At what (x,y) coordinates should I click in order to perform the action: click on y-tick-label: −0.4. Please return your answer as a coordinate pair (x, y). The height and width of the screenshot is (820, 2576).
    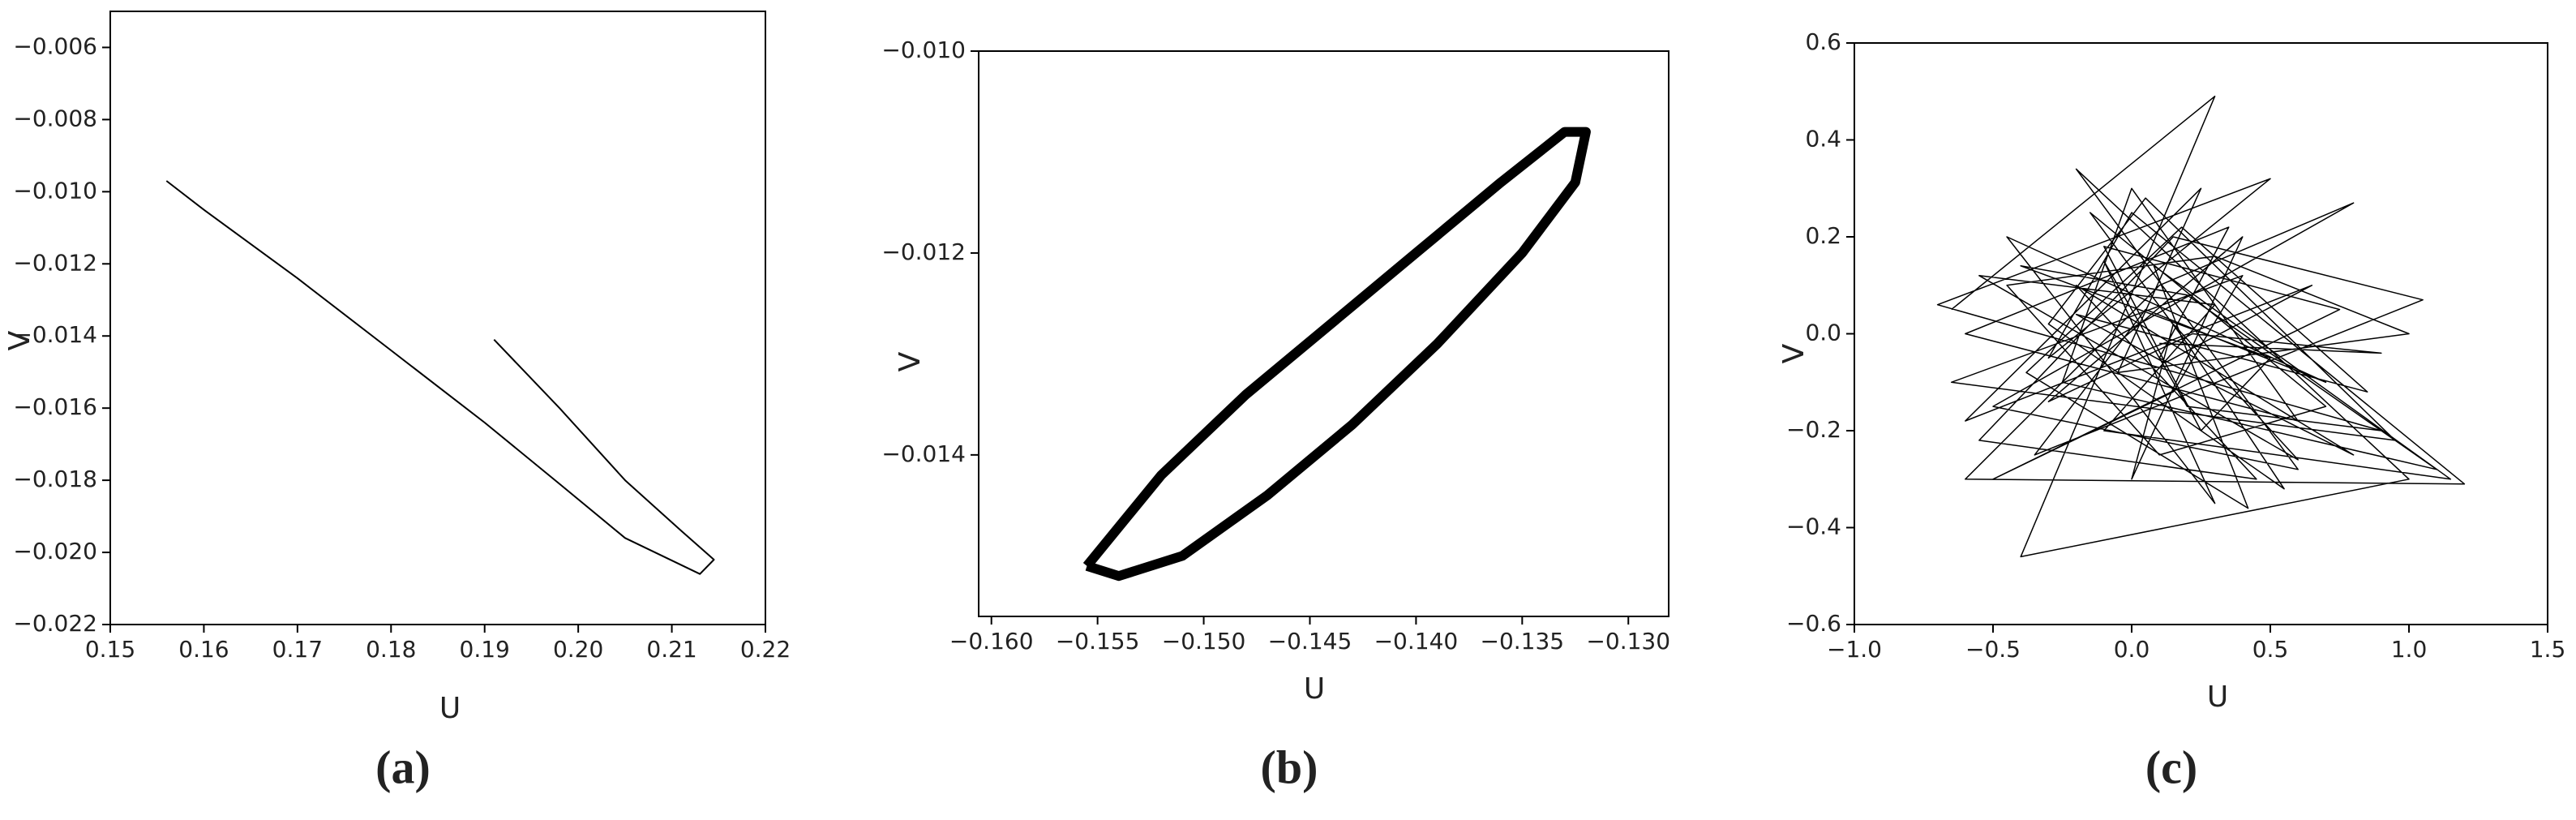
    Looking at the image, I should click on (1813, 526).